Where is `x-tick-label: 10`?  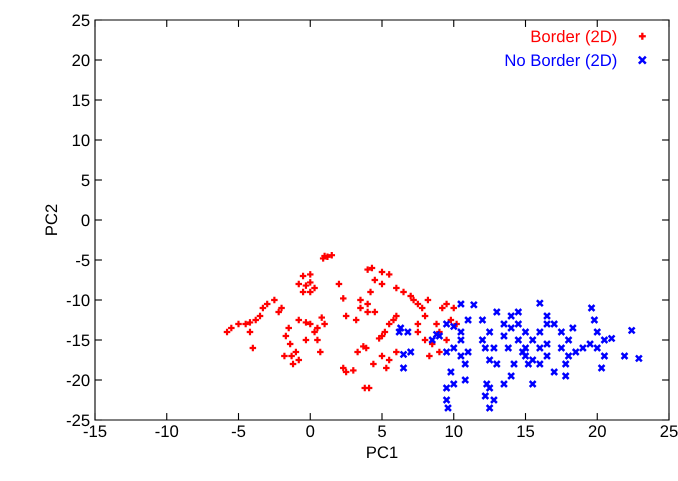
x-tick-label: 10 is located at coordinates (454, 431).